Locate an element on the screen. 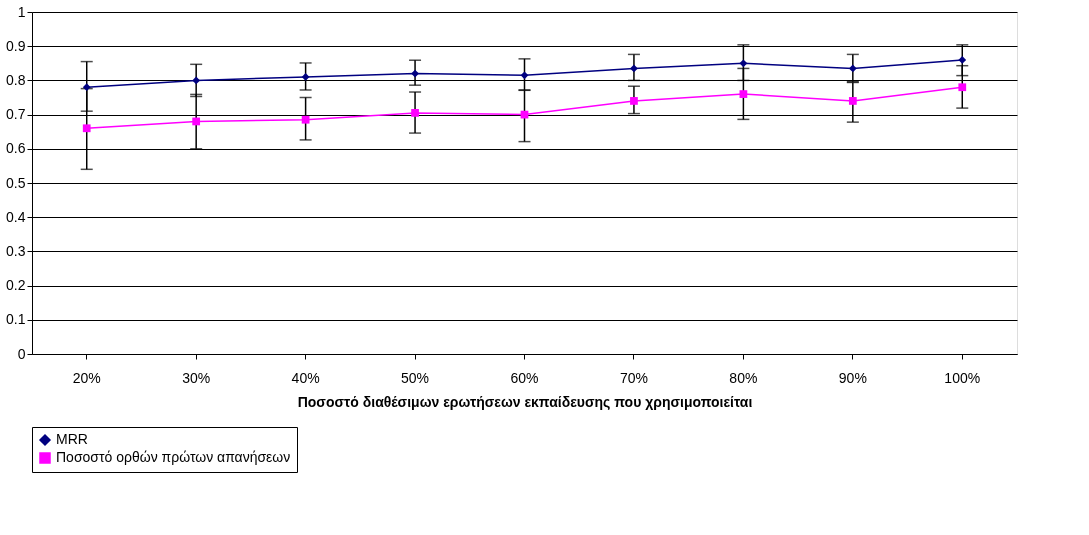 The height and width of the screenshot is (535, 1089). x-tick-label: 90% is located at coordinates (852, 377).